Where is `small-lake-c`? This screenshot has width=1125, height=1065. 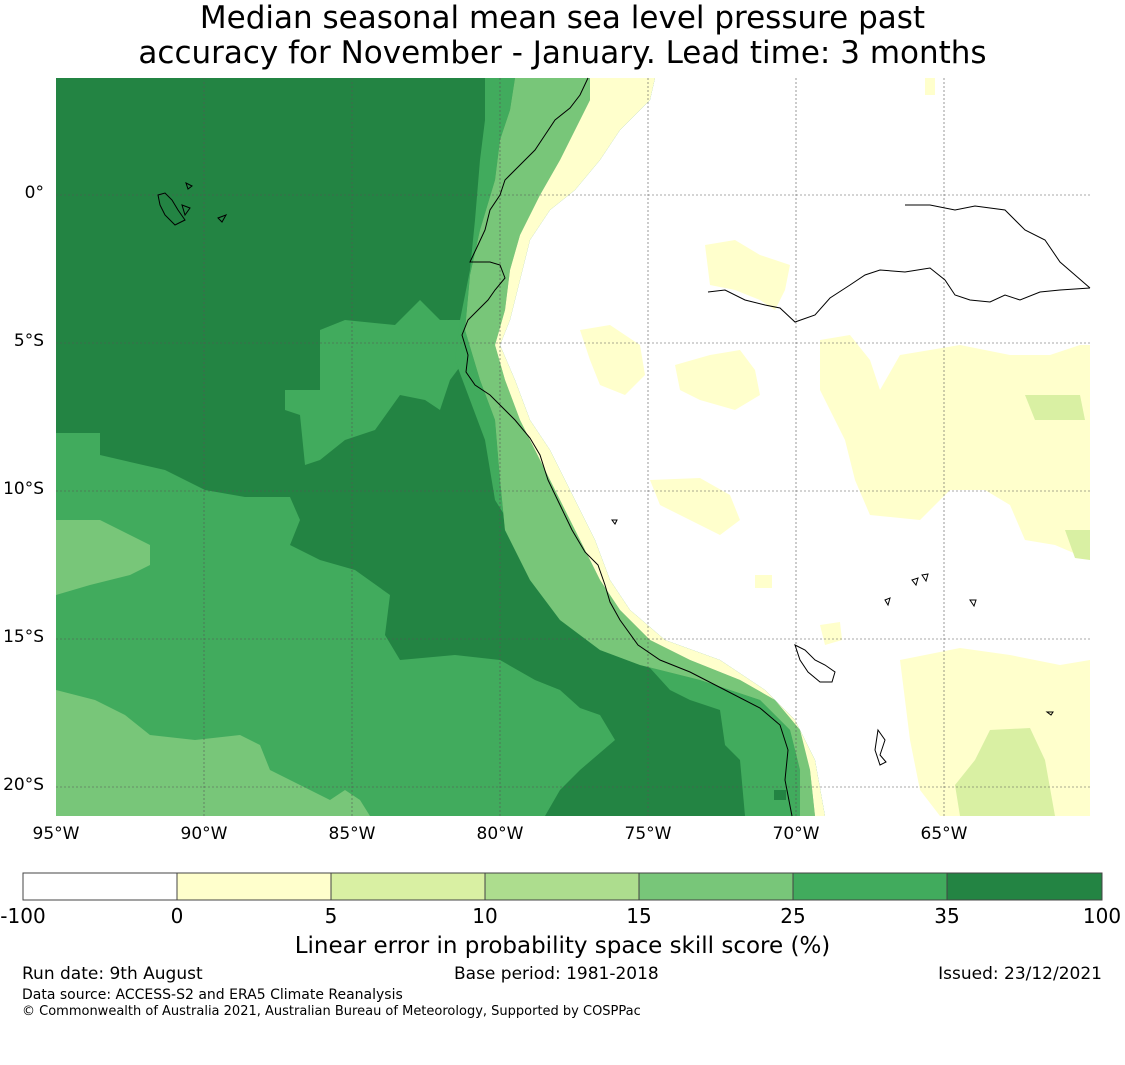 small-lake-c is located at coordinates (887, 602).